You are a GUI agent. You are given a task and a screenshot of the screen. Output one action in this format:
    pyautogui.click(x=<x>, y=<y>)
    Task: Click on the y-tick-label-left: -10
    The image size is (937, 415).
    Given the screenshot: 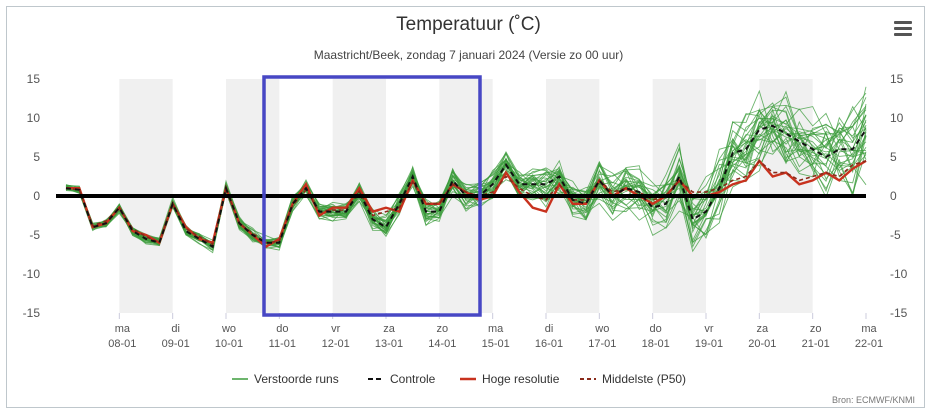 What is the action you would take?
    pyautogui.click(x=32, y=274)
    